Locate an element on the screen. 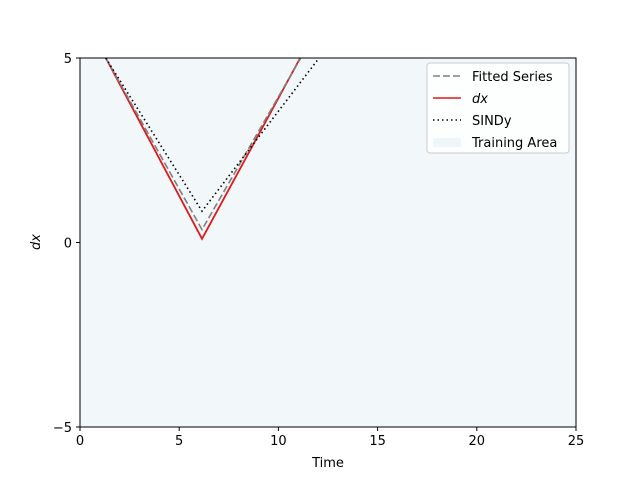 The width and height of the screenshot is (640, 484). legend-swatch is located at coordinates (447, 142).